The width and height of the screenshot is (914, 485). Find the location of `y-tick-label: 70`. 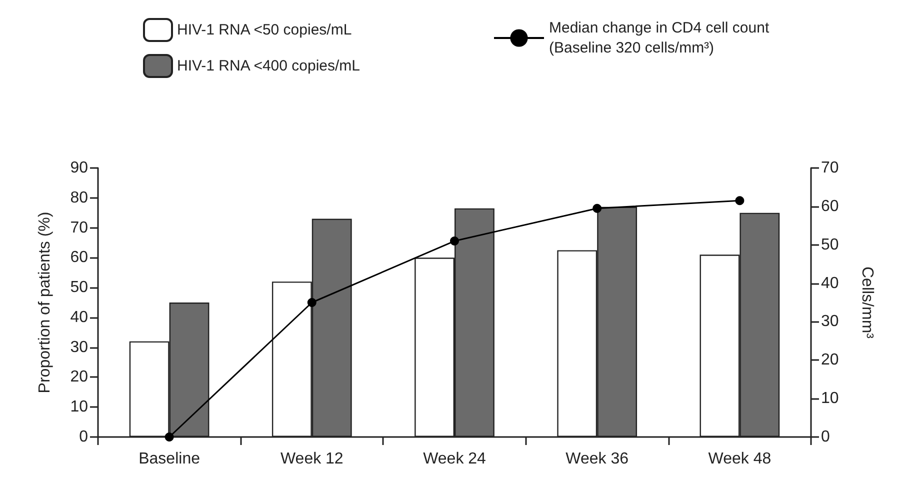

y-tick-label: 70 is located at coordinates (79, 227).